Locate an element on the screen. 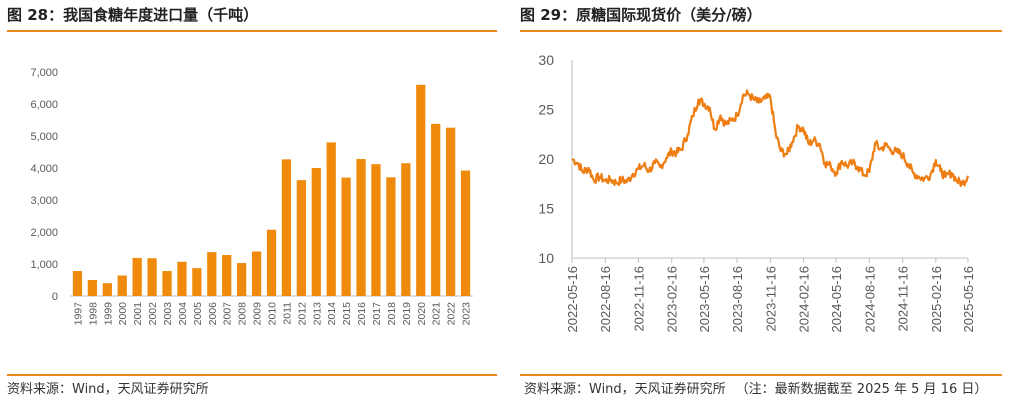  y-tick-label: 15 is located at coordinates (546, 209).